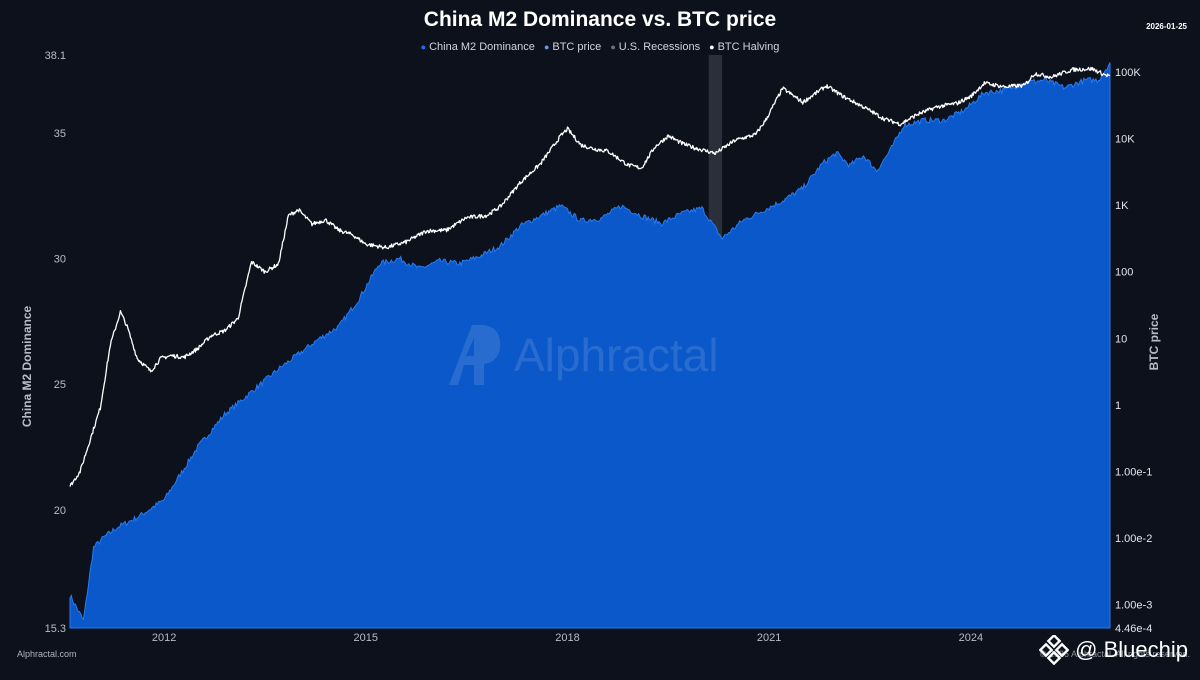 Image resolution: width=1200 pixels, height=680 pixels. What do you see at coordinates (1133, 539) in the screenshot?
I see `y2-tick-label: 1.00e-2` at bounding box center [1133, 539].